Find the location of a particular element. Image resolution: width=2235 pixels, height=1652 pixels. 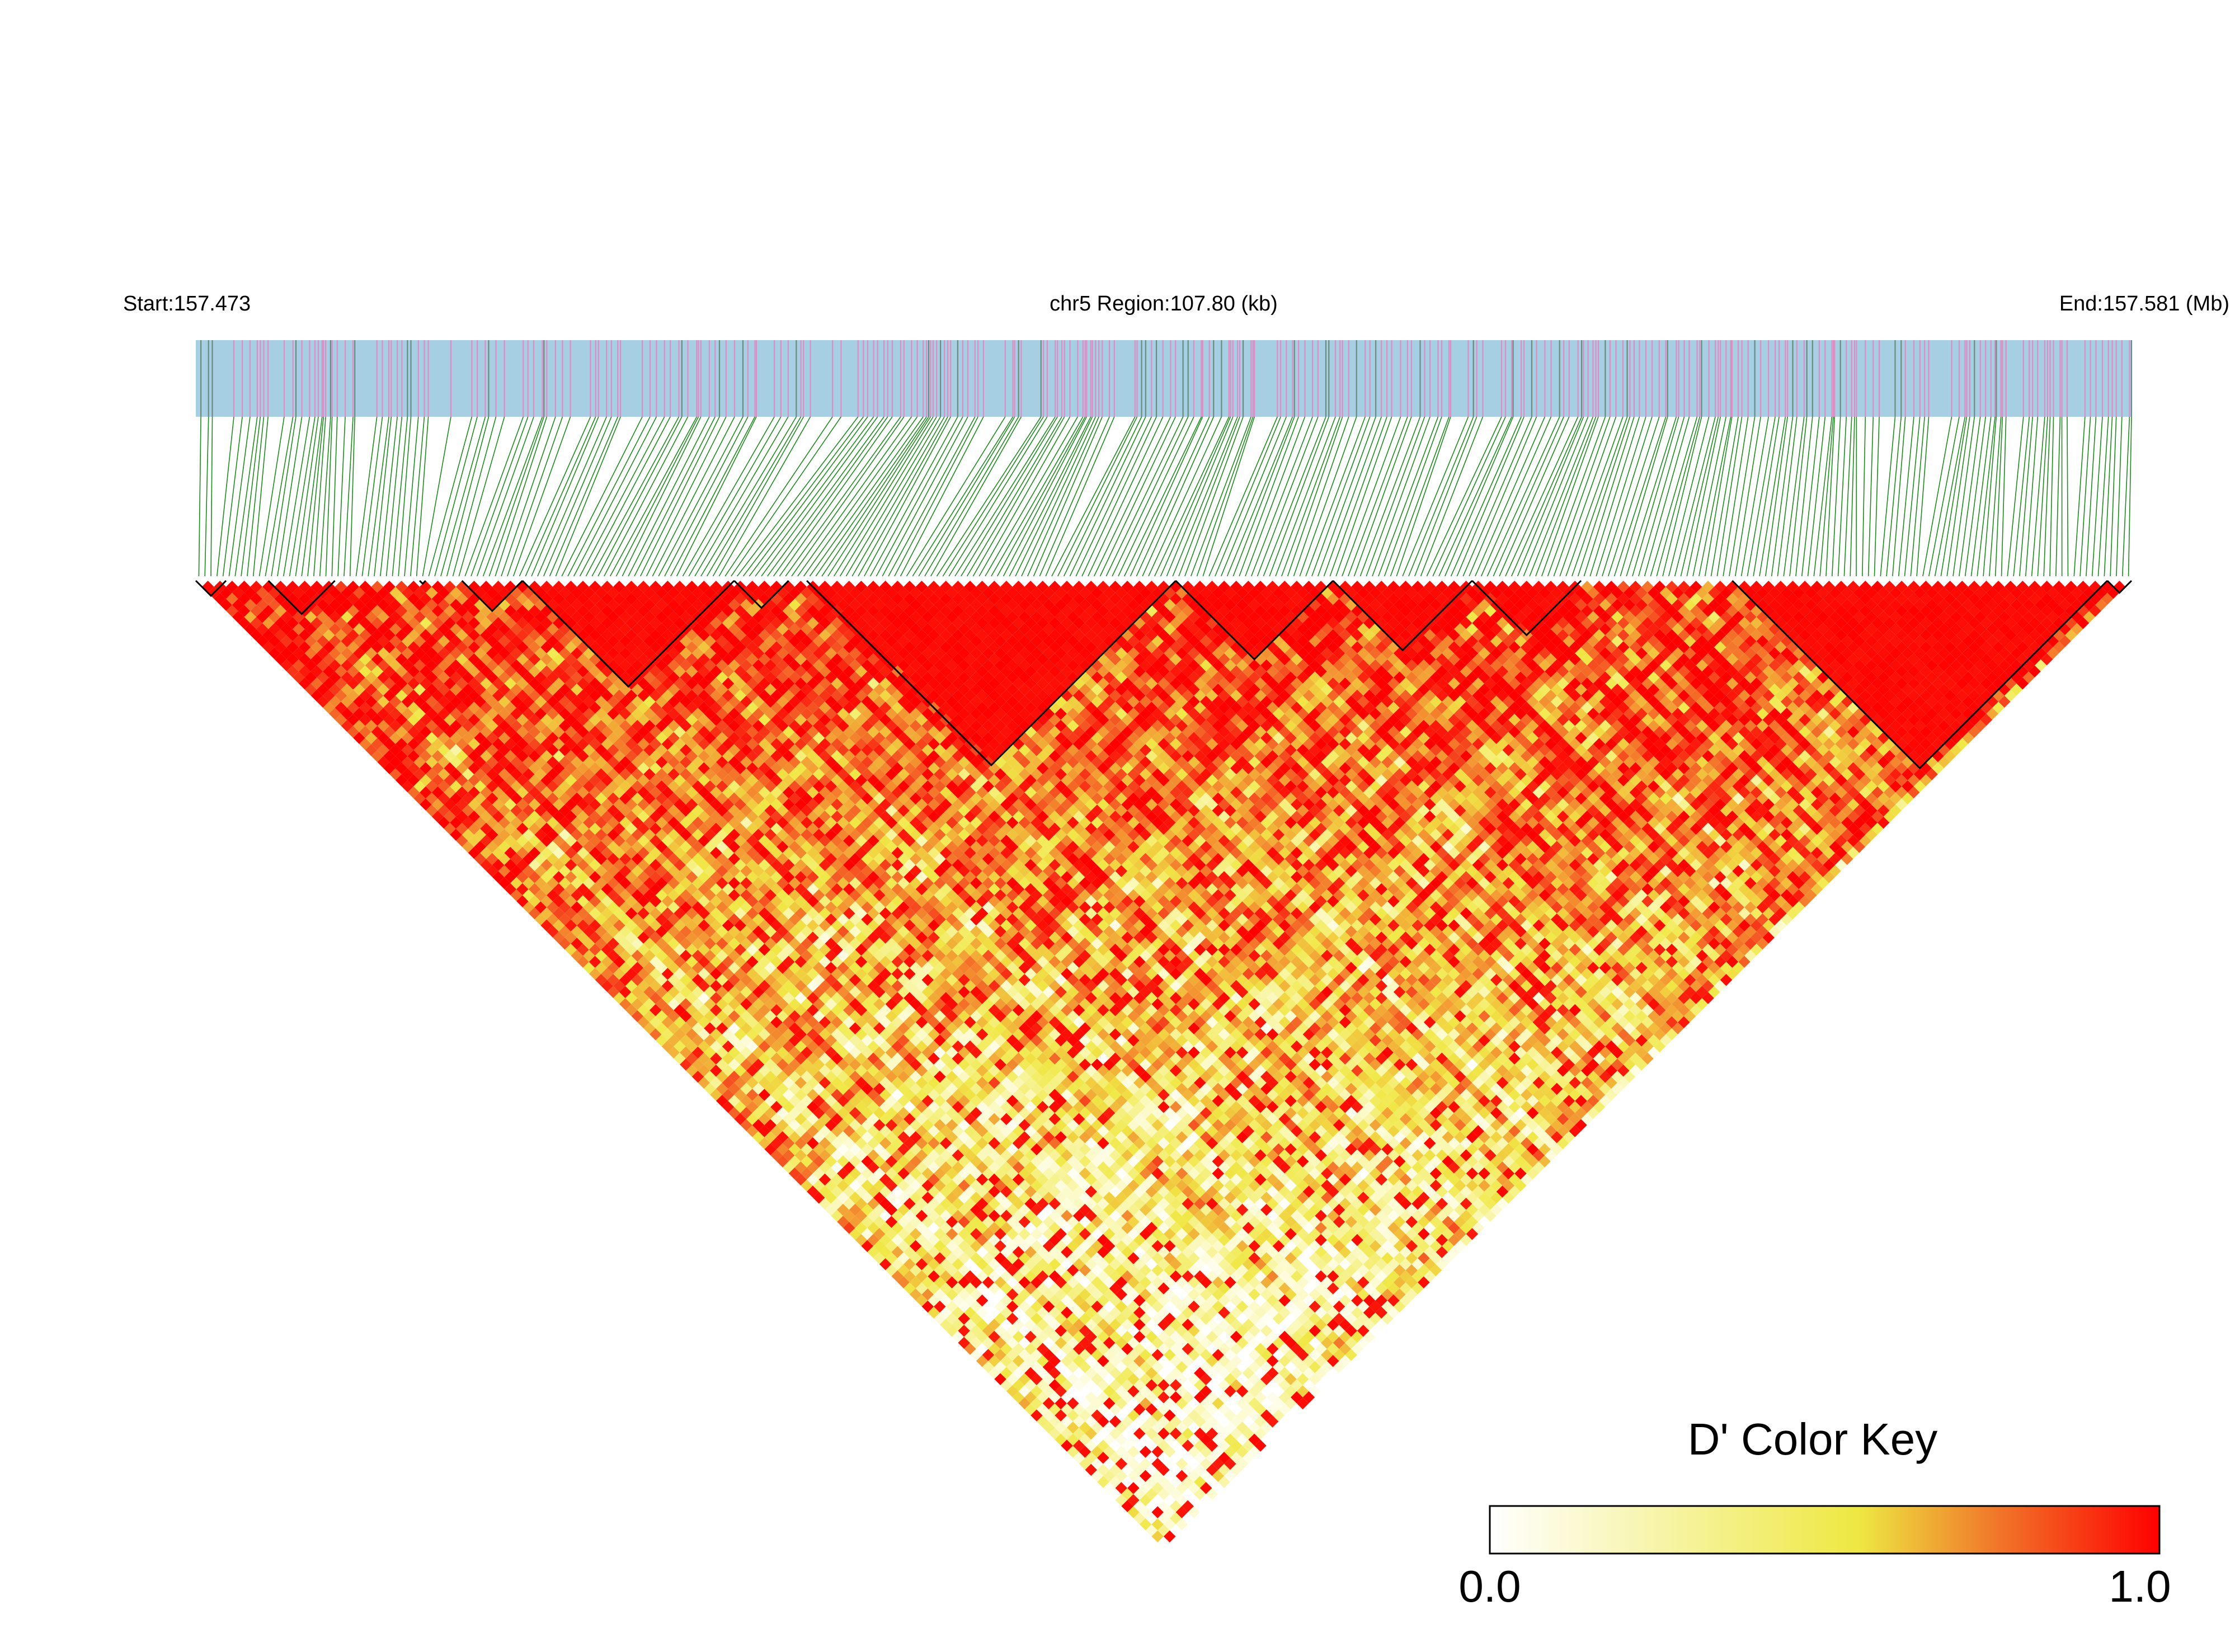

snp-position-track is located at coordinates (1164, 379).